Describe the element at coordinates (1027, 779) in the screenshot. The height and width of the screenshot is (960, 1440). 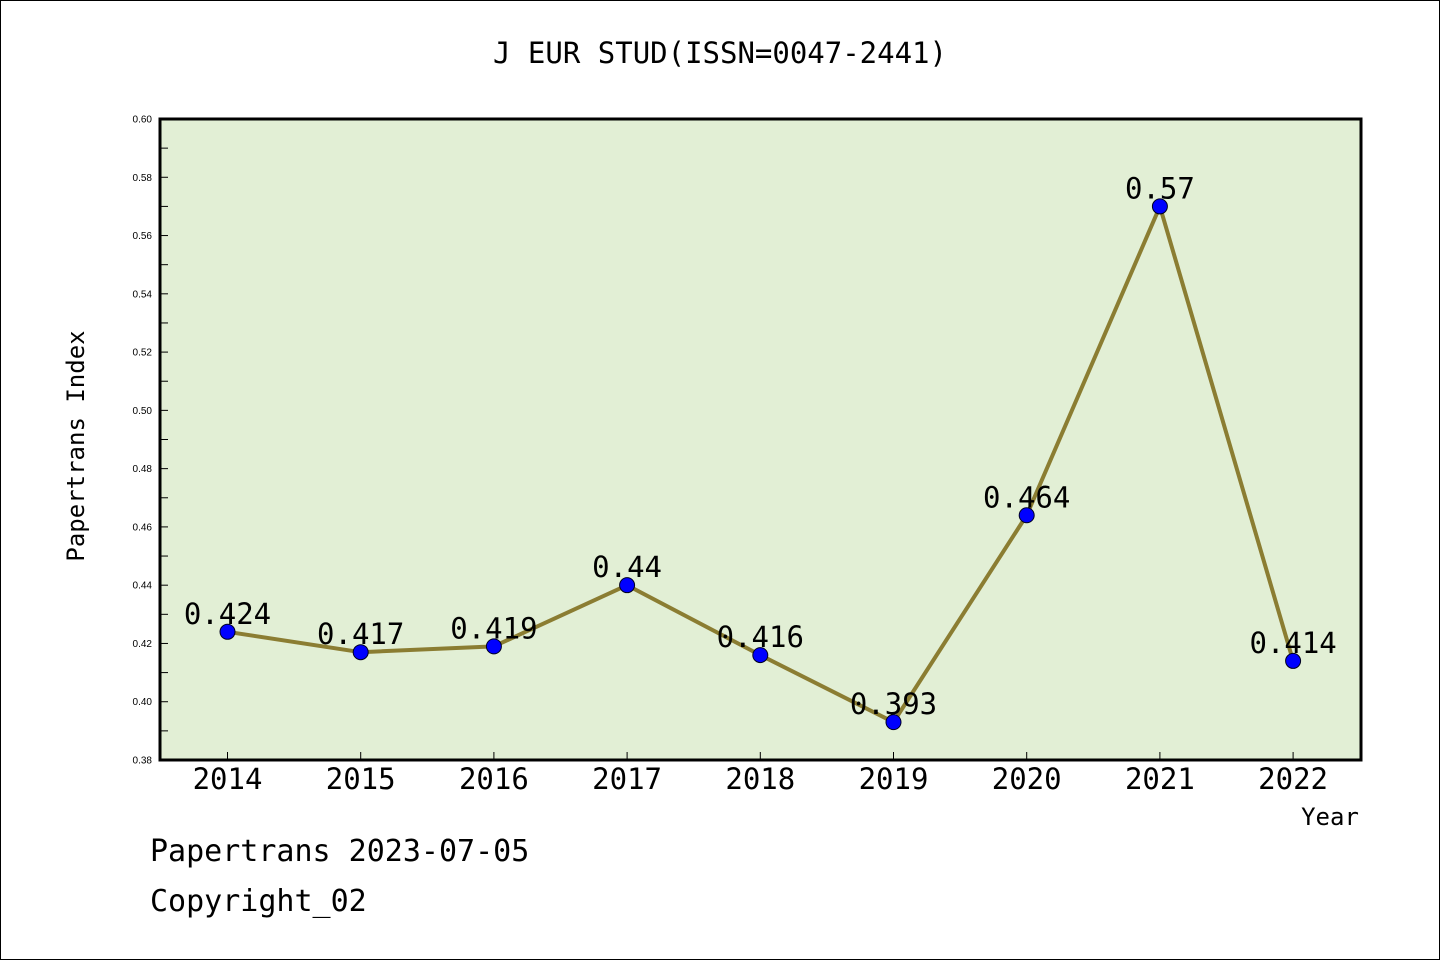
I see `x-tick-label: 2020` at that location.